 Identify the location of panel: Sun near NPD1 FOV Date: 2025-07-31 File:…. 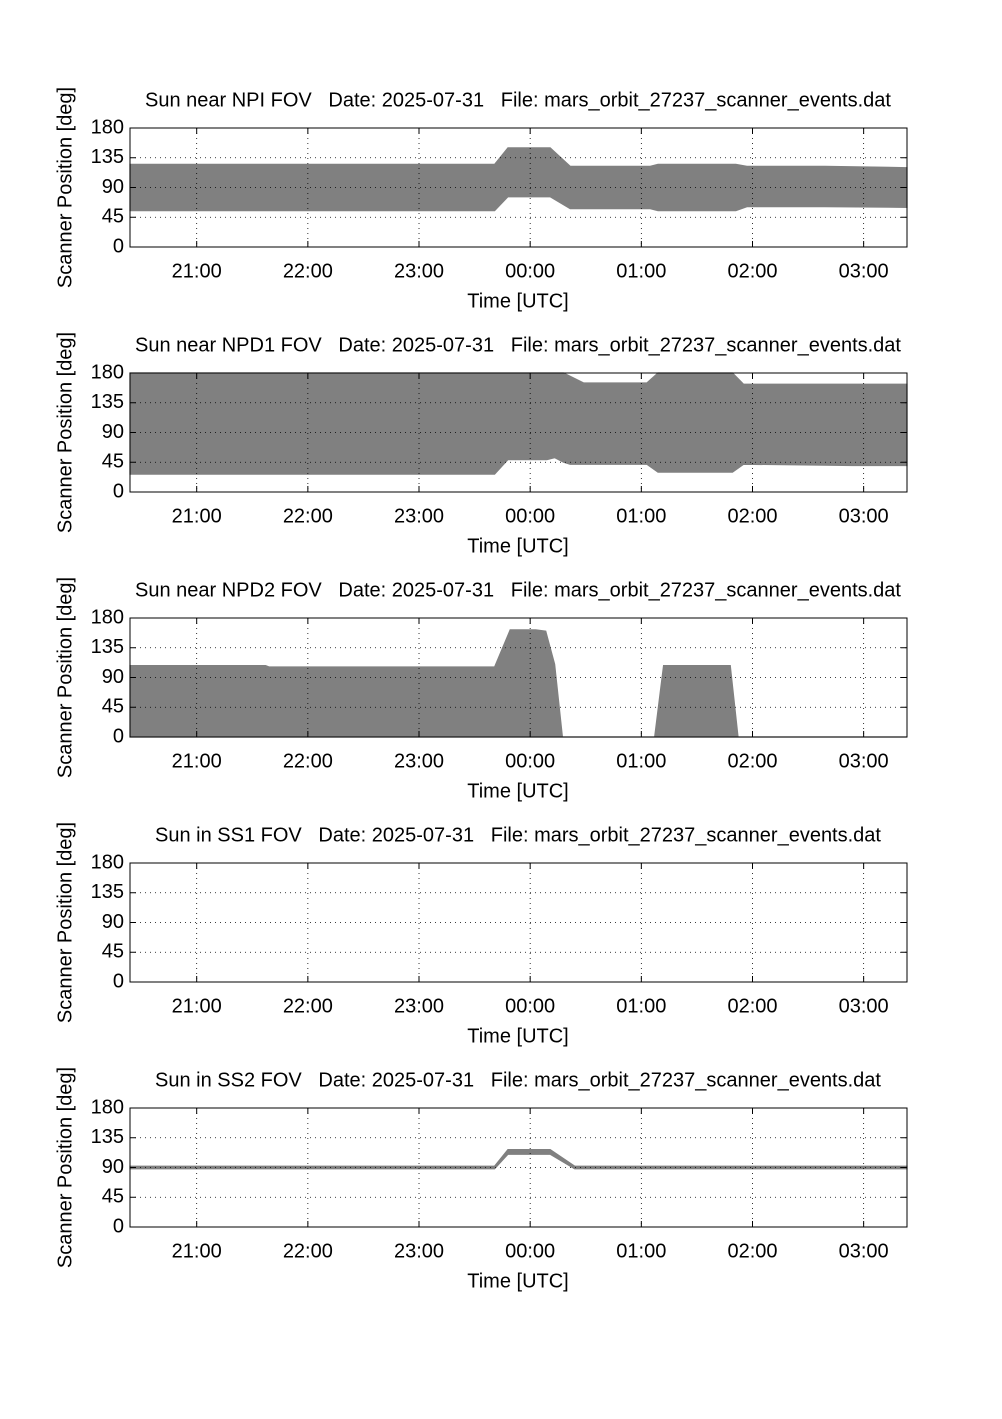
(481, 444).